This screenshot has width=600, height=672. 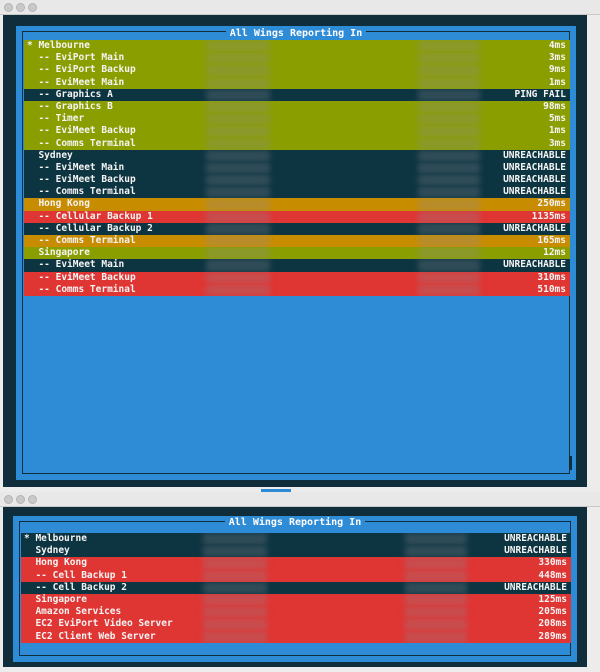 I want to click on host-name: -- Cell Backup 2, so click(x=75, y=587).